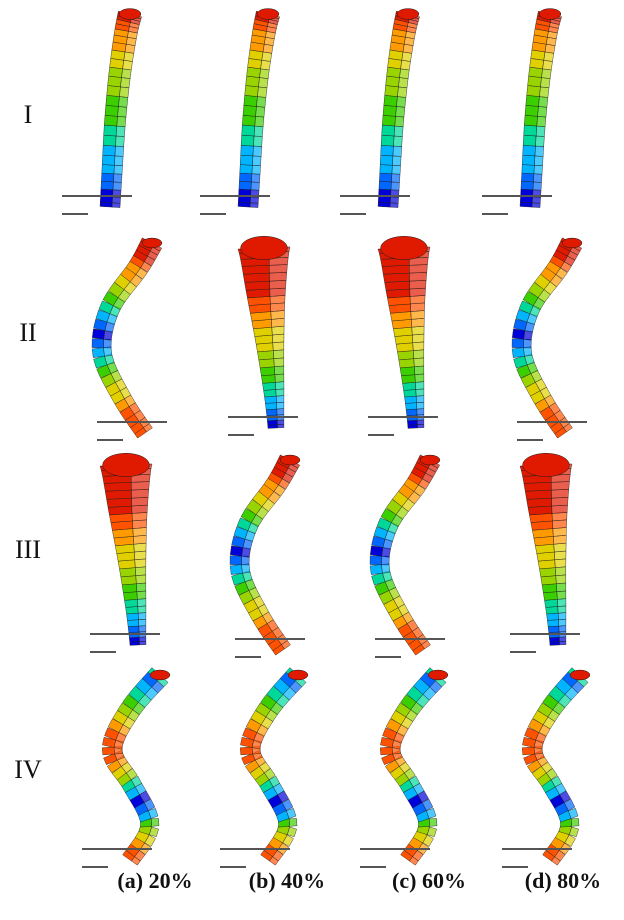 The height and width of the screenshot is (920, 624). Describe the element at coordinates (28, 549) in the screenshot. I see `row-label-III: III` at that location.